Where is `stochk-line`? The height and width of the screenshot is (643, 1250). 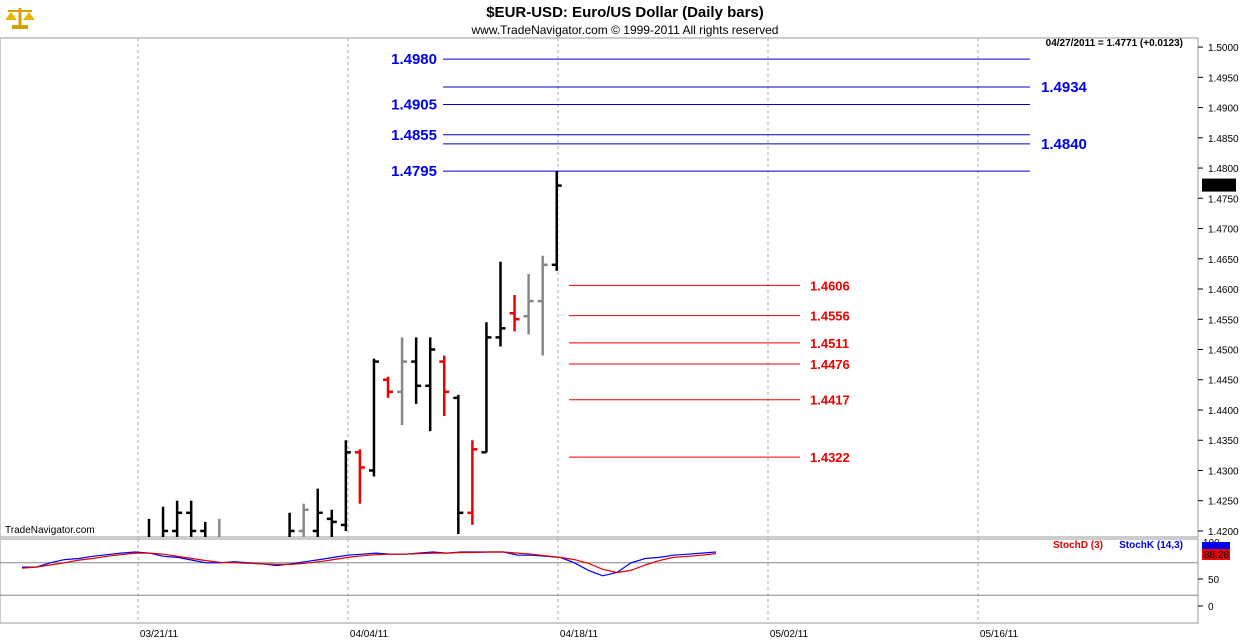
stochk-line is located at coordinates (369, 564).